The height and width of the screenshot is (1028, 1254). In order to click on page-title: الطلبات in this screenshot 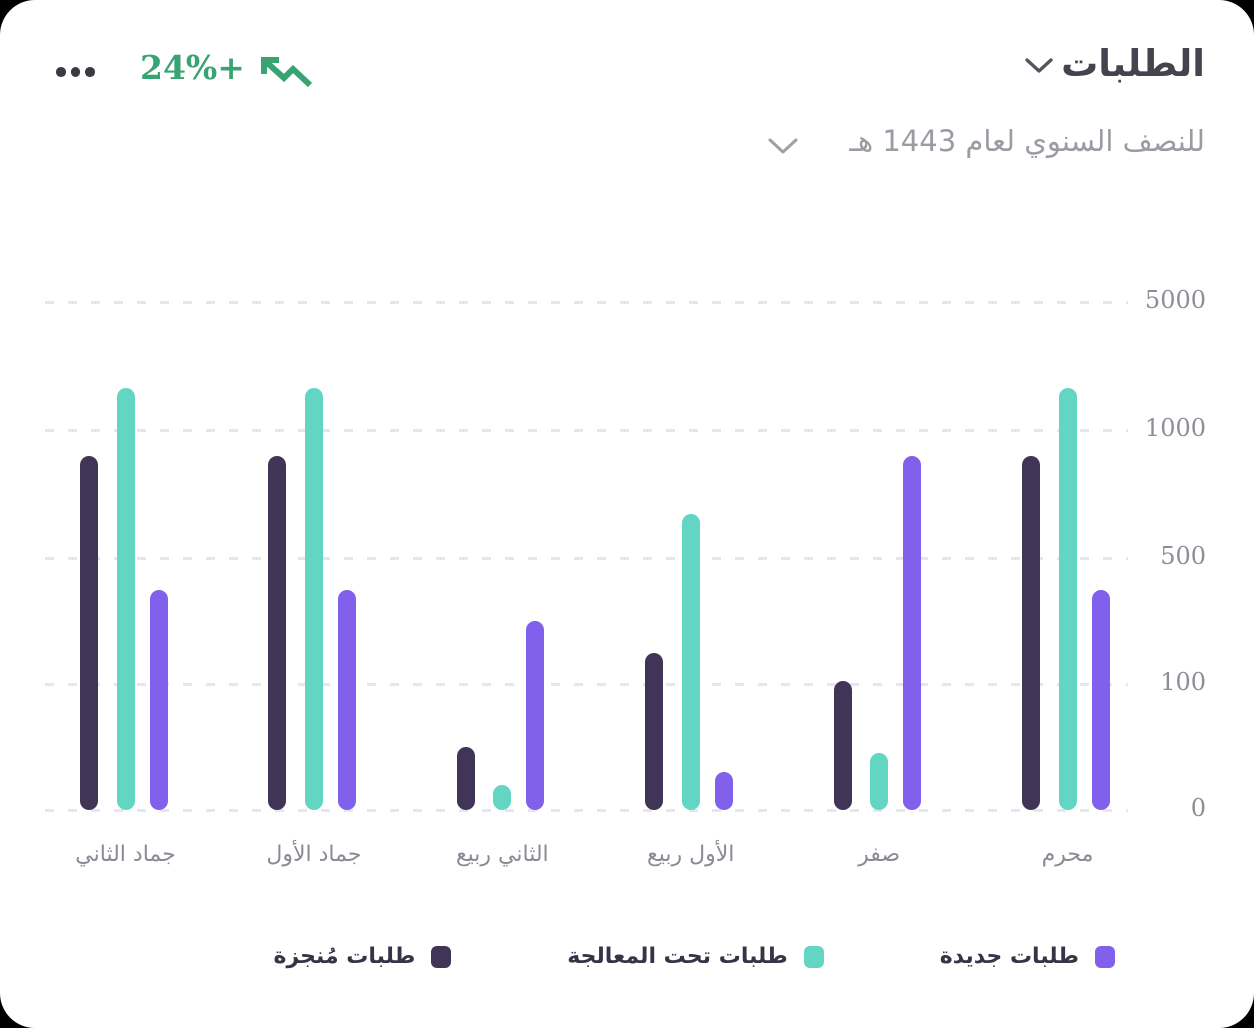, I will do `click(1133, 63)`.